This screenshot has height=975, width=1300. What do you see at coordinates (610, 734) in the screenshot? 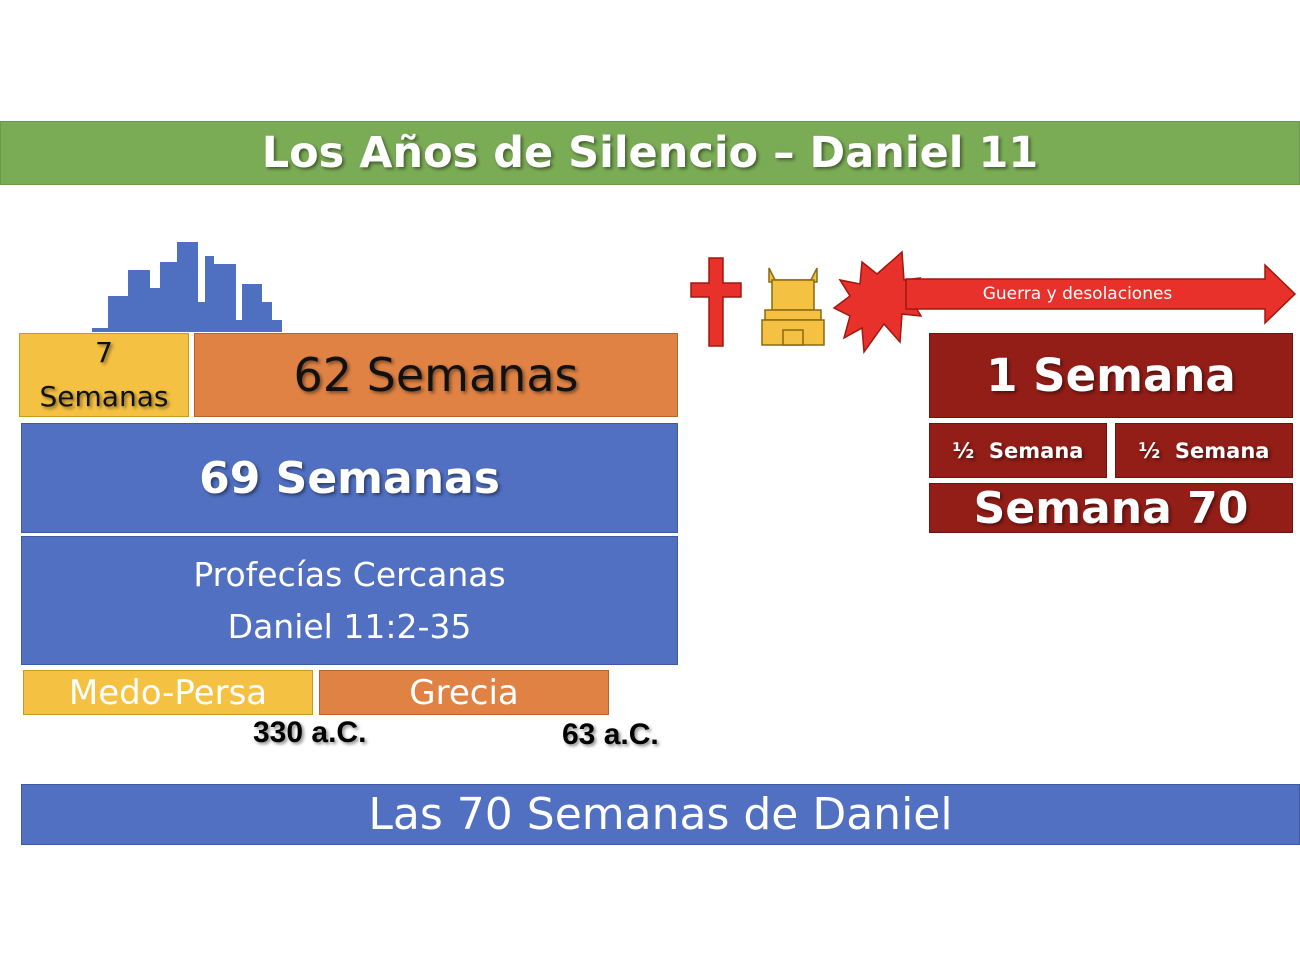
I see `date-63-bc: 63 a.C.` at bounding box center [610, 734].